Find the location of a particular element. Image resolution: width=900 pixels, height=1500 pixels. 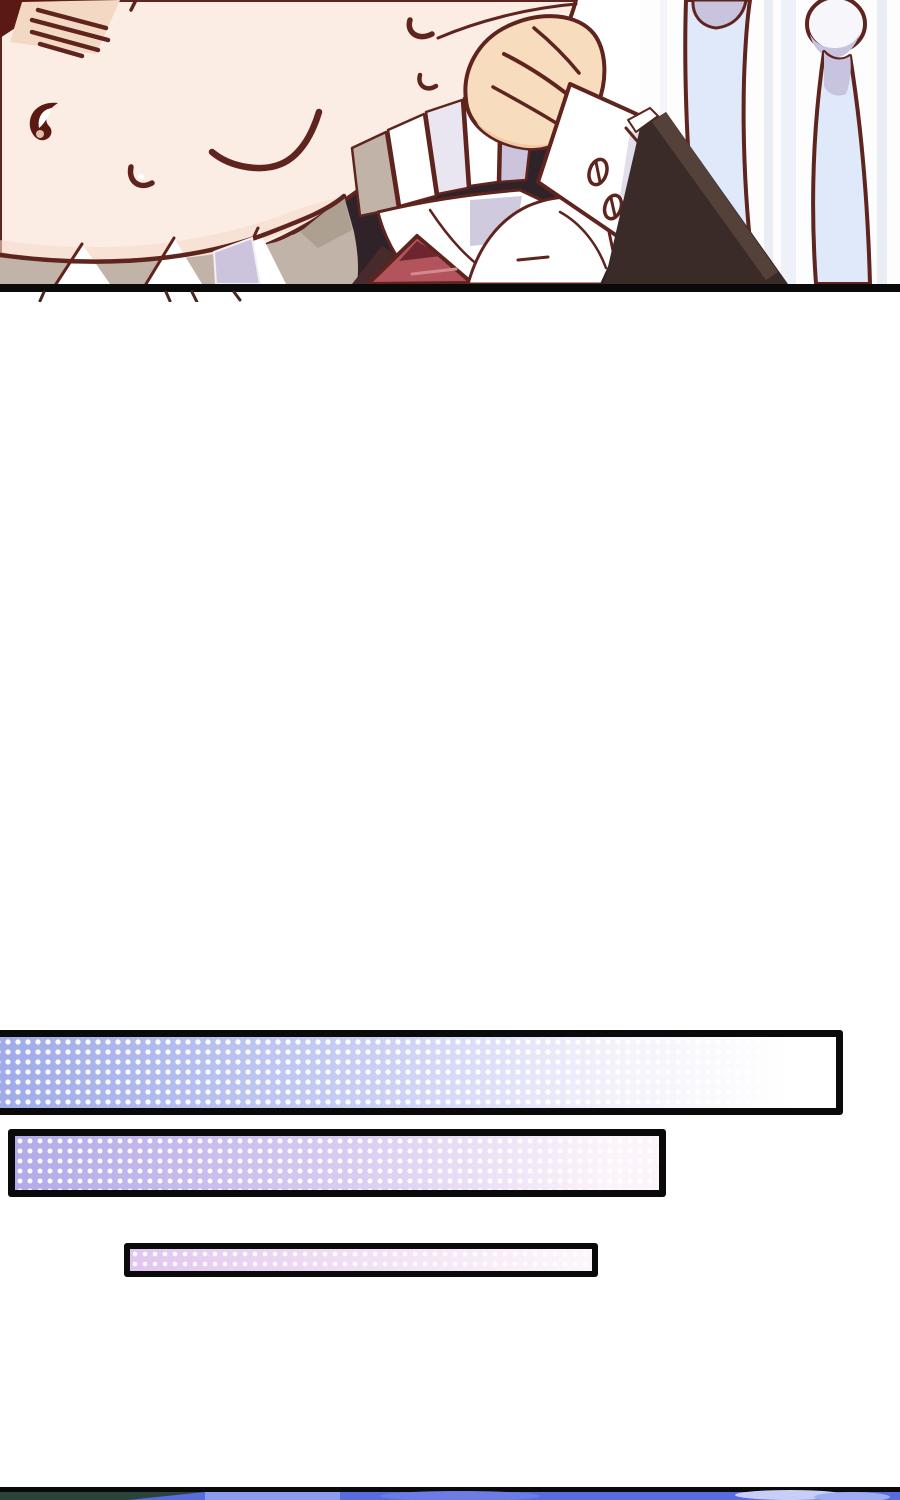

eyebrow-hatching is located at coordinates (70, 33).